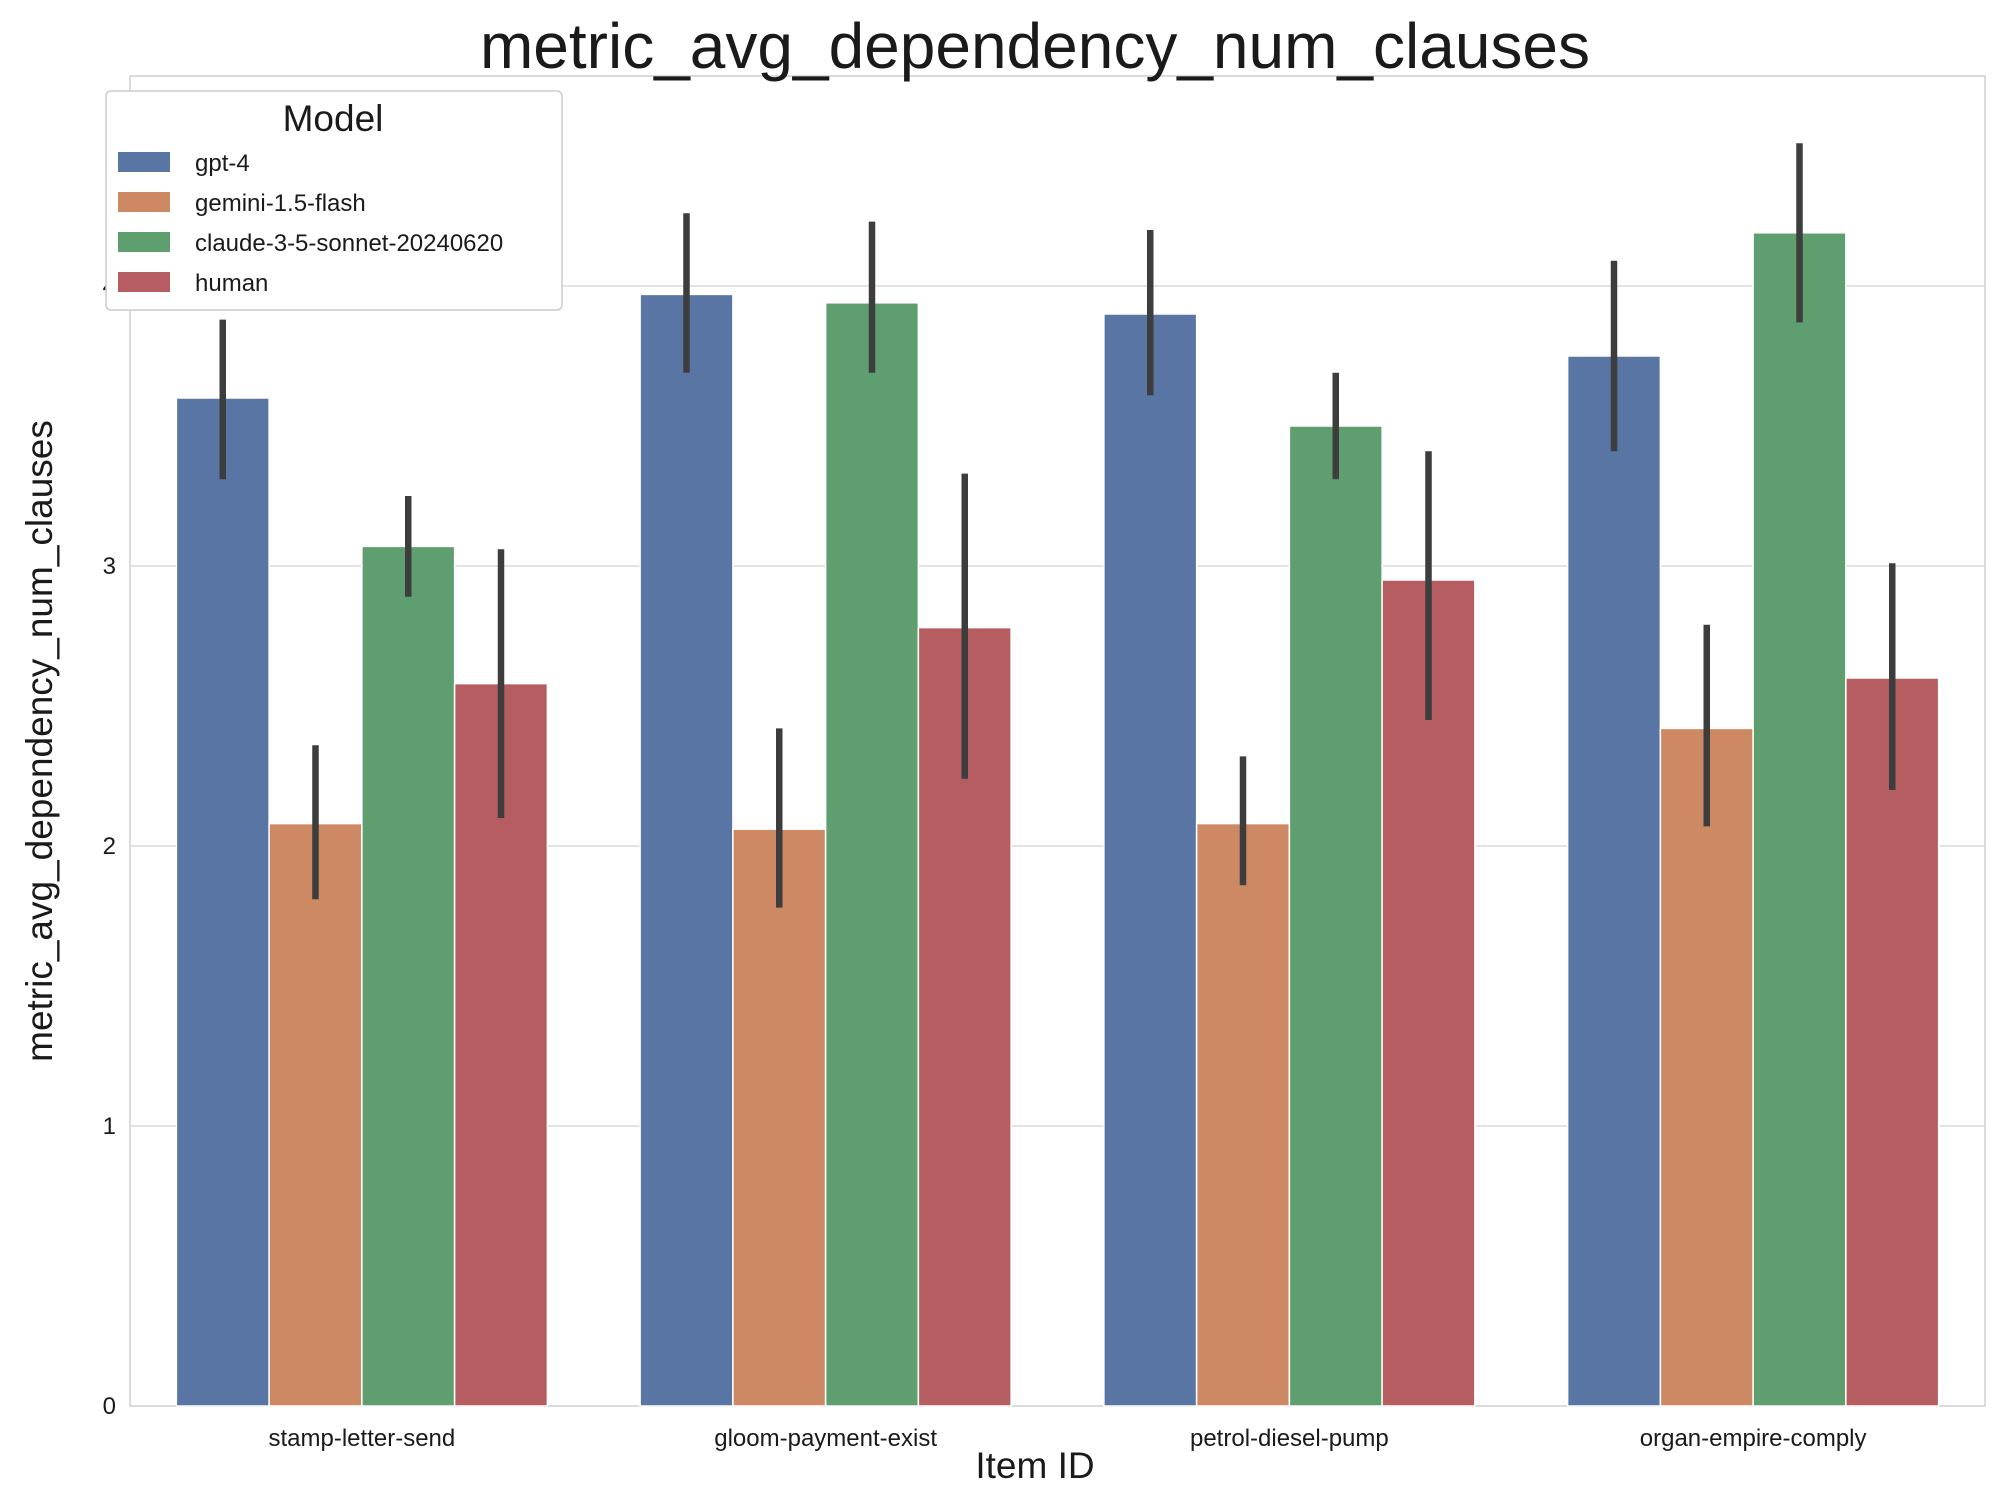 The height and width of the screenshot is (1500, 2000). What do you see at coordinates (779, 1117) in the screenshot?
I see `bar-gemini-1.5-flash-gloom-payment-exist` at bounding box center [779, 1117].